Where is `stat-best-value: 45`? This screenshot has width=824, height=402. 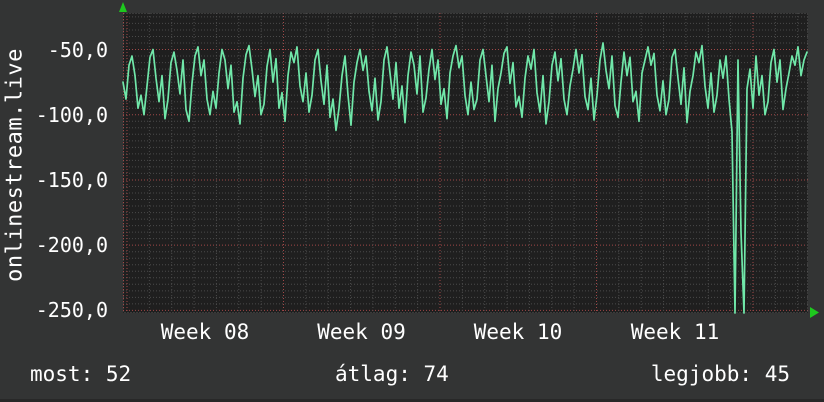
stat-best-value: 45 is located at coordinates (777, 374).